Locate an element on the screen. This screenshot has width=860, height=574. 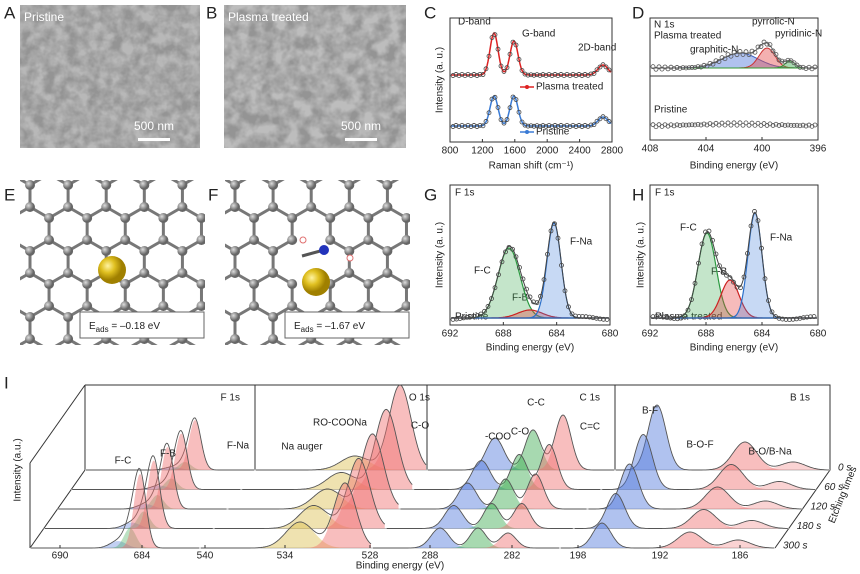
x-tick-label: 690 is located at coordinates (60, 556).